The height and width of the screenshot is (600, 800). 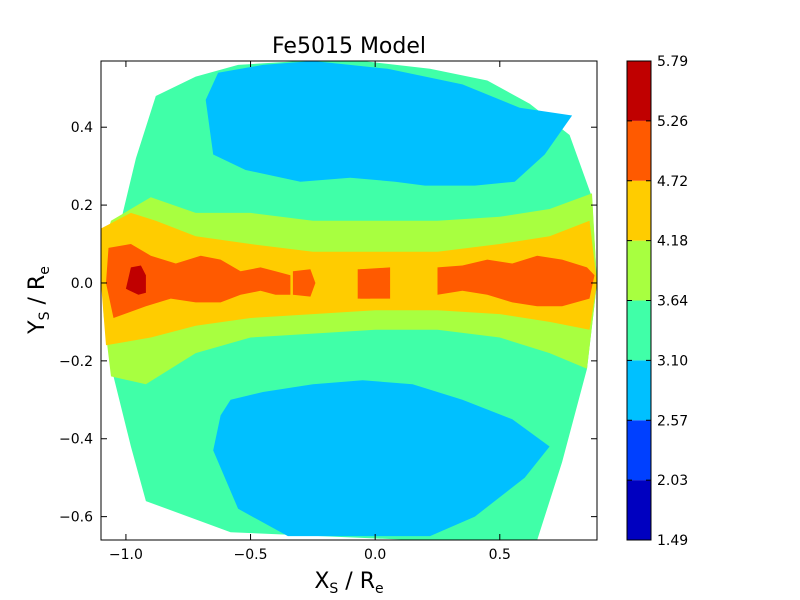 I want to click on x-tick-label: −0.5, so click(x=251, y=555).